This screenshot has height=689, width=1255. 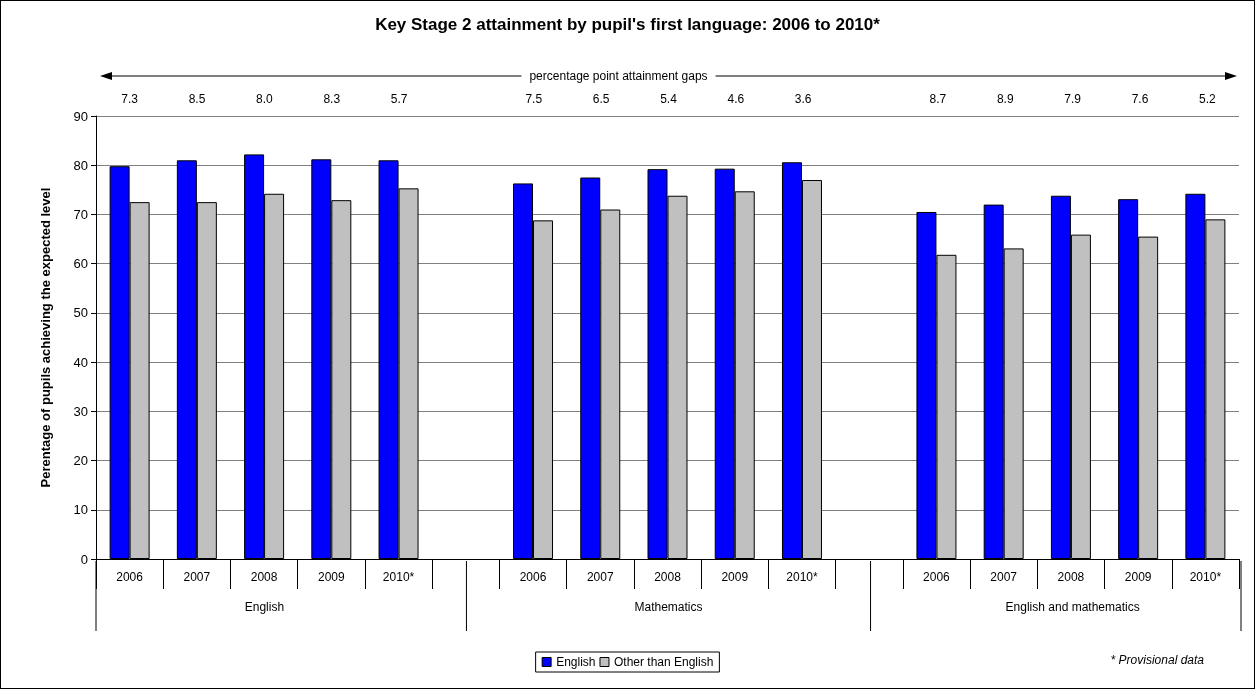 What do you see at coordinates (628, 24) in the screenshot?
I see `chart-title: Key Stage 2 attainment by pupil's first language: 2006 to 2010*` at bounding box center [628, 24].